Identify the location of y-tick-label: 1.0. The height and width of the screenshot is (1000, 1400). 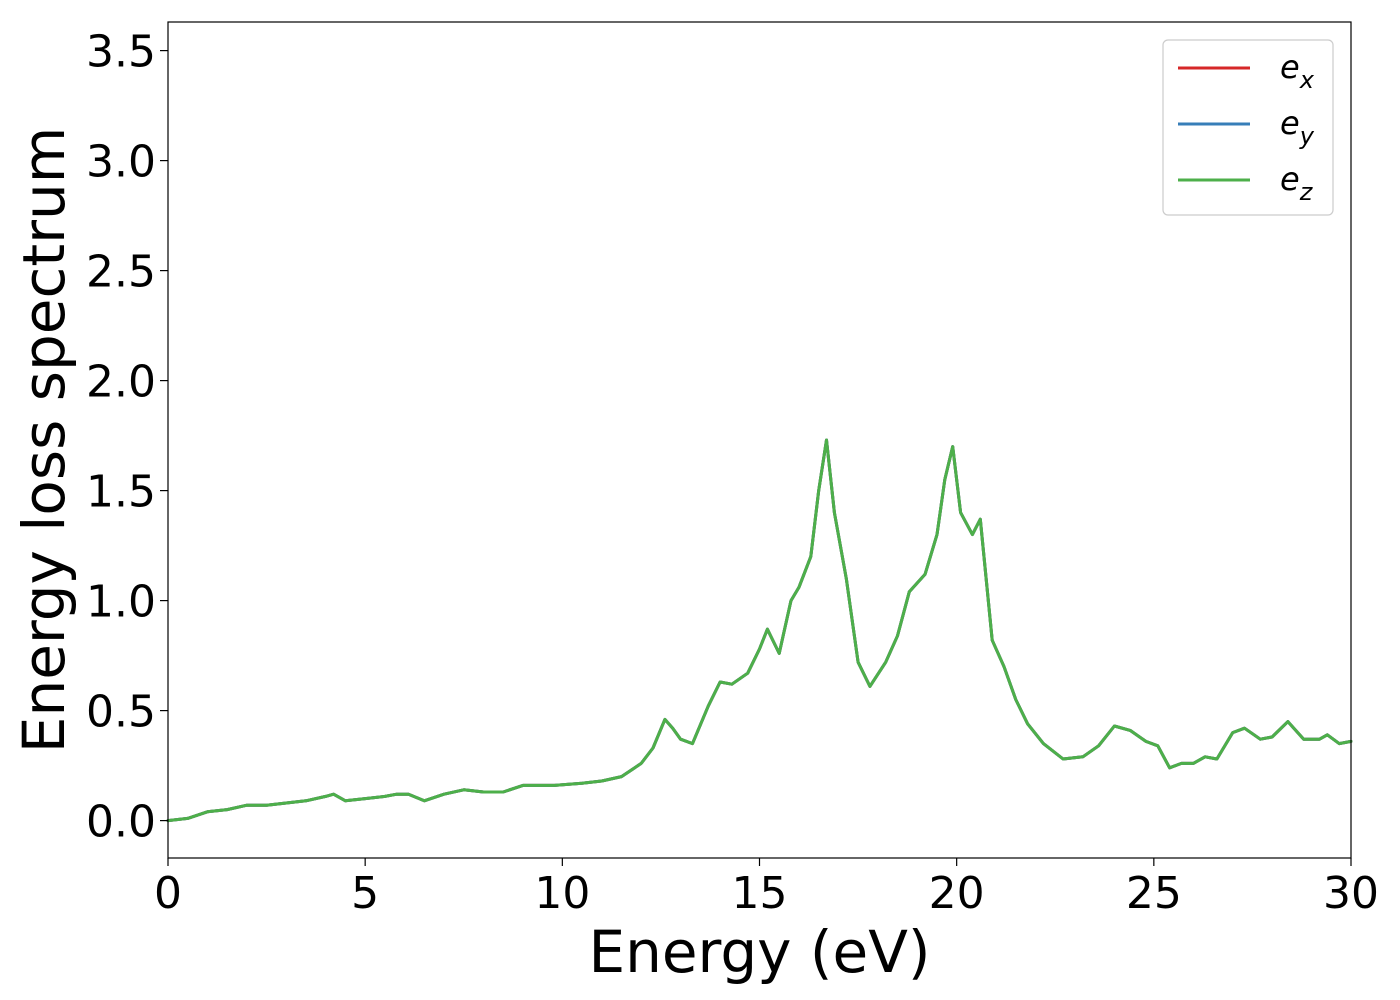
(121, 602).